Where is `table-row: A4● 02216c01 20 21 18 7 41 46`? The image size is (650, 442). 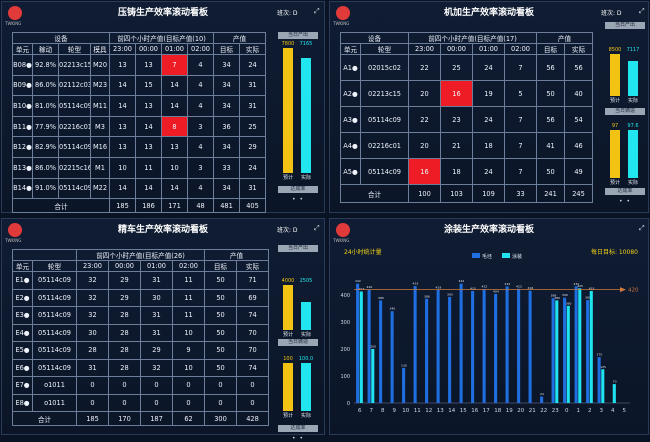 table-row: A4● 02216c01 20 21 18 7 41 46 is located at coordinates (467, 145).